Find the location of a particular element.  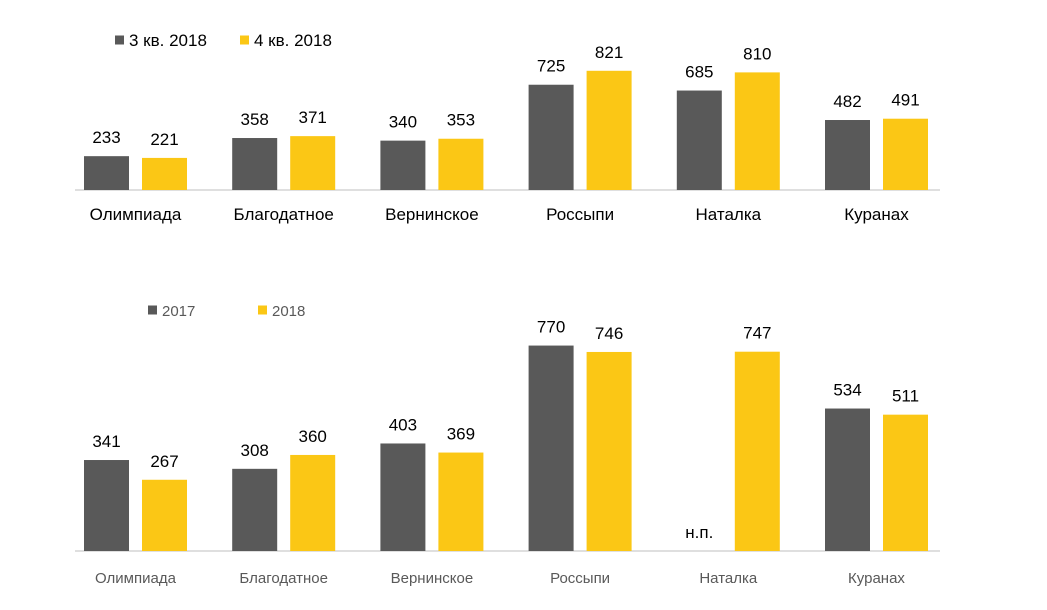

legend-label: 2017 is located at coordinates (178, 311).